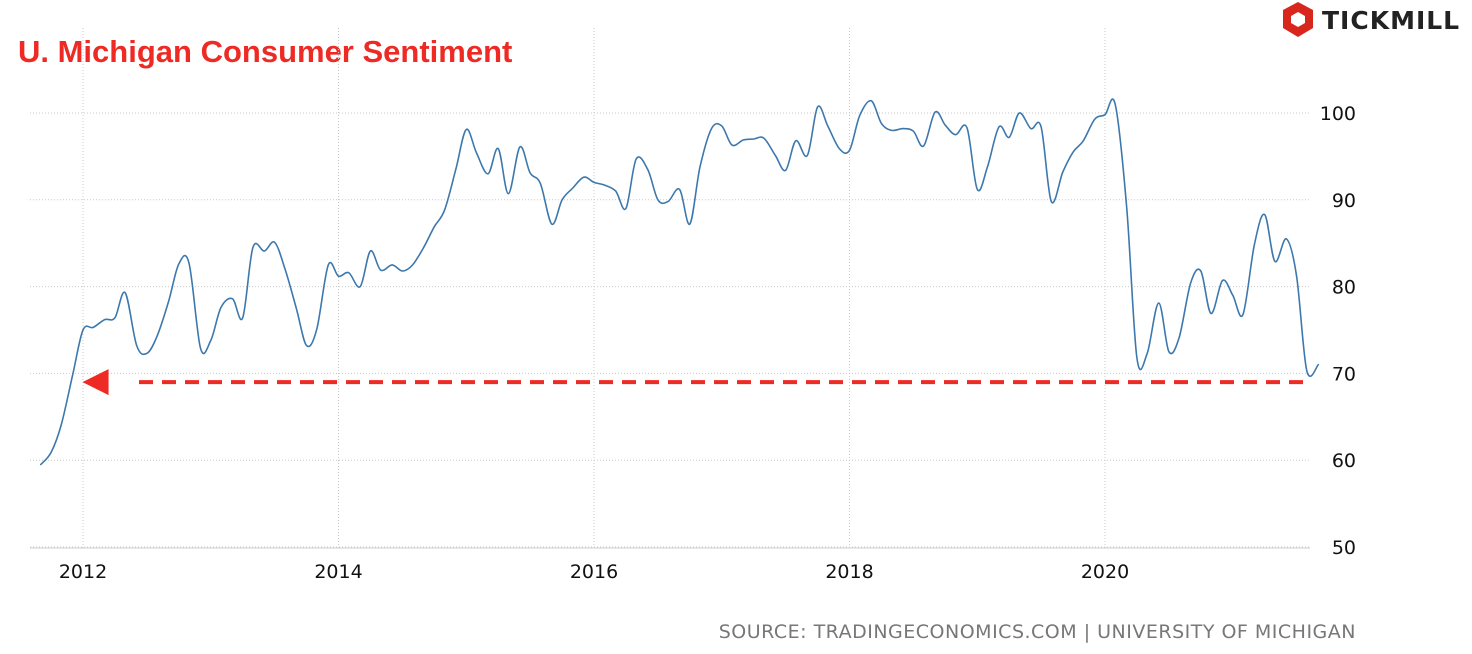 This screenshot has height=654, width=1472. I want to click on x-tick-label: 2012, so click(83, 572).